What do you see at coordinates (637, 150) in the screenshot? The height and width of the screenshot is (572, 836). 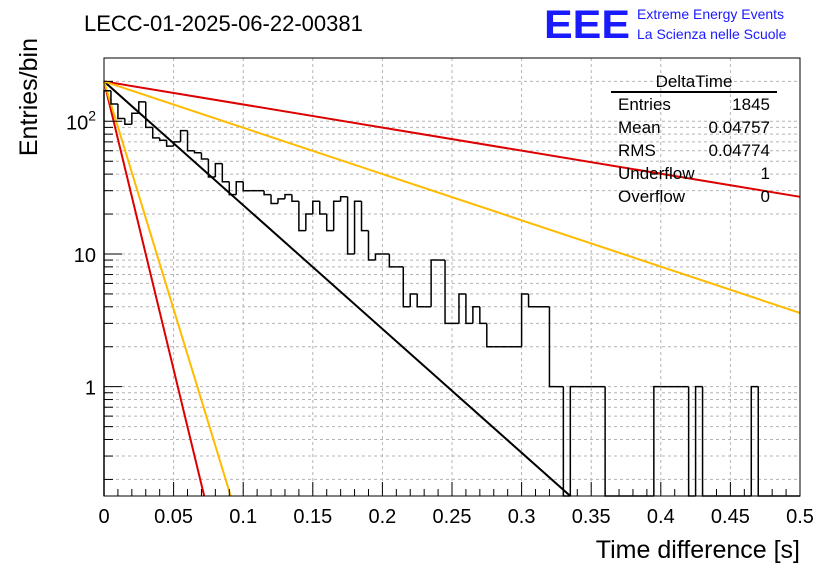 I see `stats-label: RMS` at bounding box center [637, 150].